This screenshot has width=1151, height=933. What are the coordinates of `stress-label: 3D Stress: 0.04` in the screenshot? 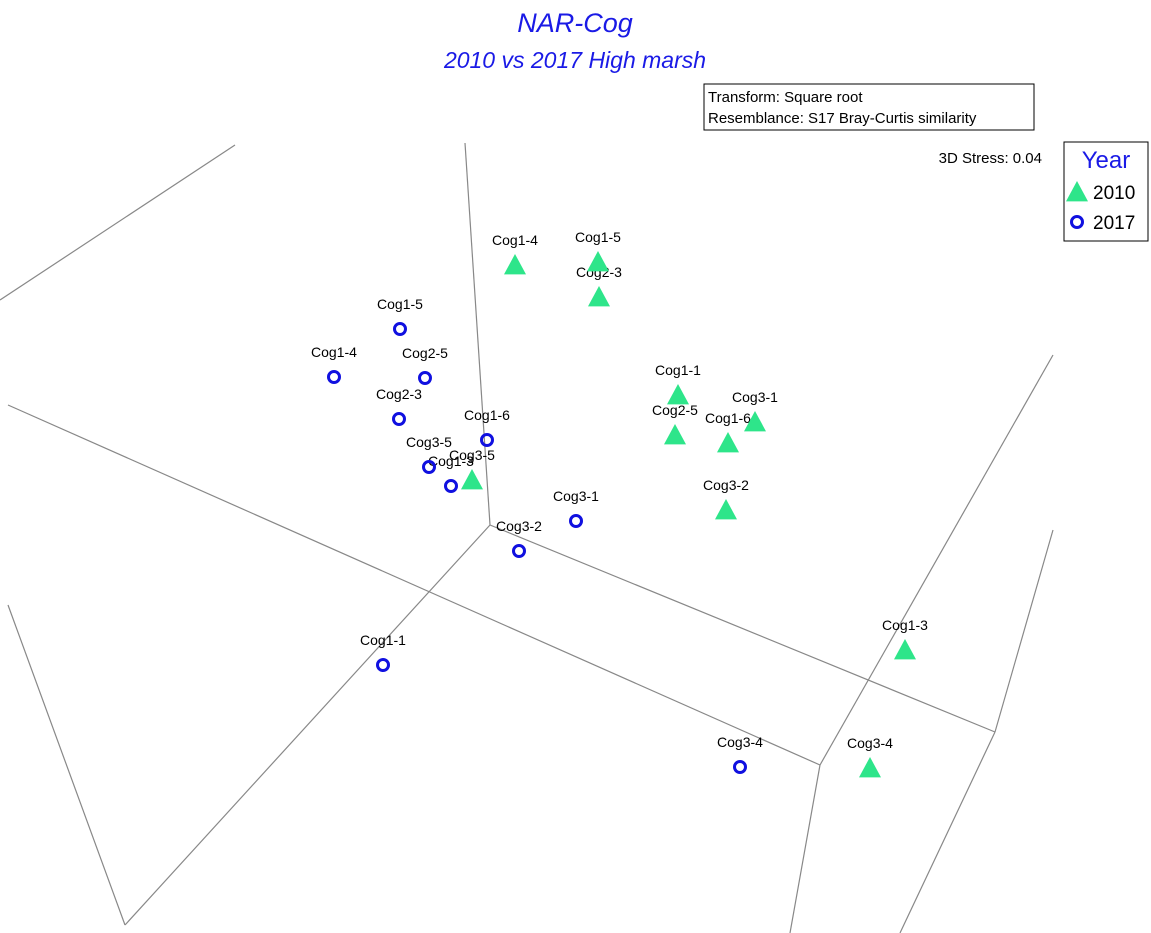 It's located at (990, 158).